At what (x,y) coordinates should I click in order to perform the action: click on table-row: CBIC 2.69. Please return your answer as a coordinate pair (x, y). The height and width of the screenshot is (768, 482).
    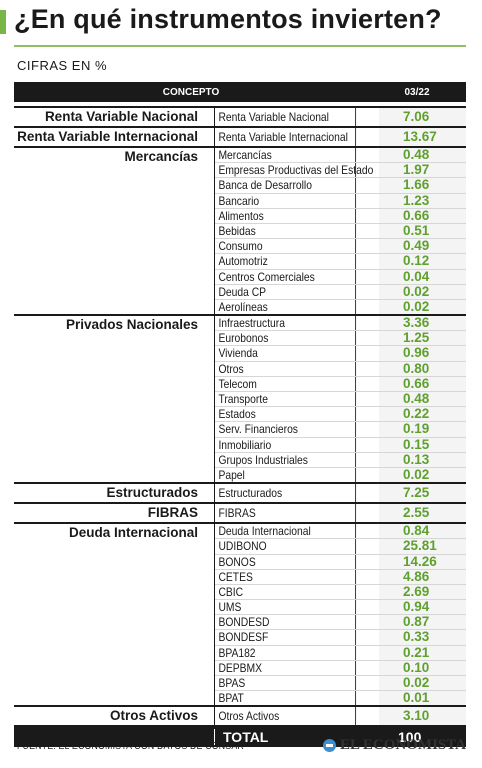
    Looking at the image, I should click on (340, 591).